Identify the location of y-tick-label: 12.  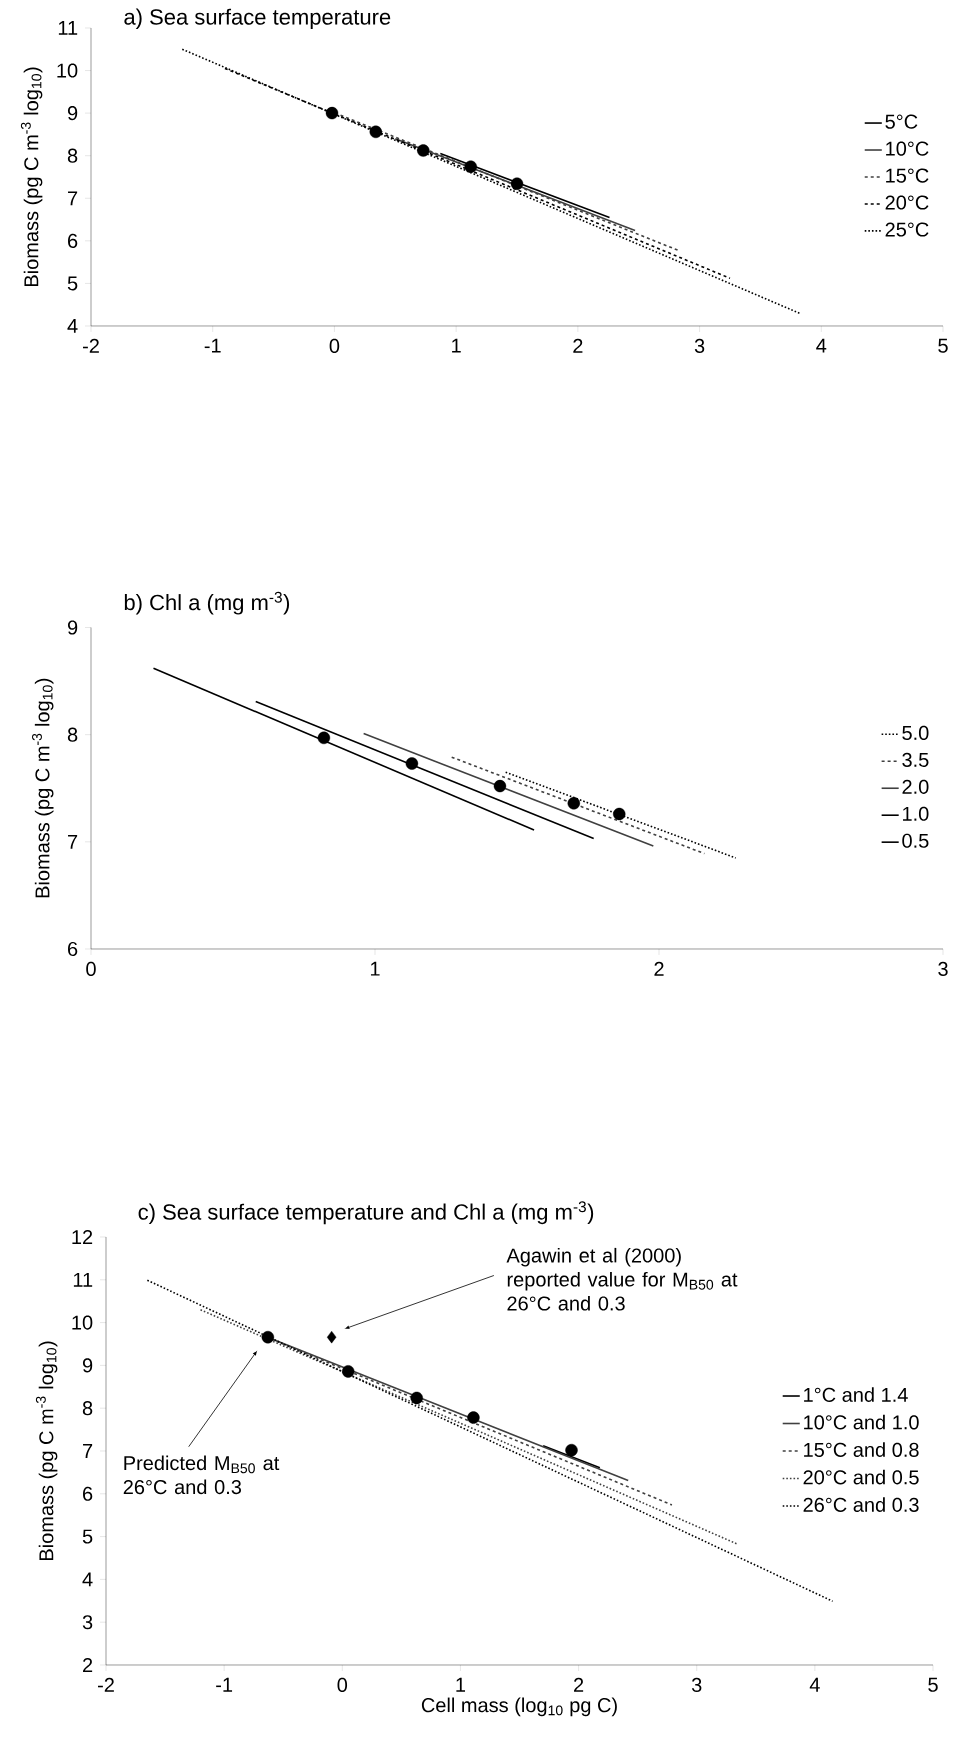
(82, 1237).